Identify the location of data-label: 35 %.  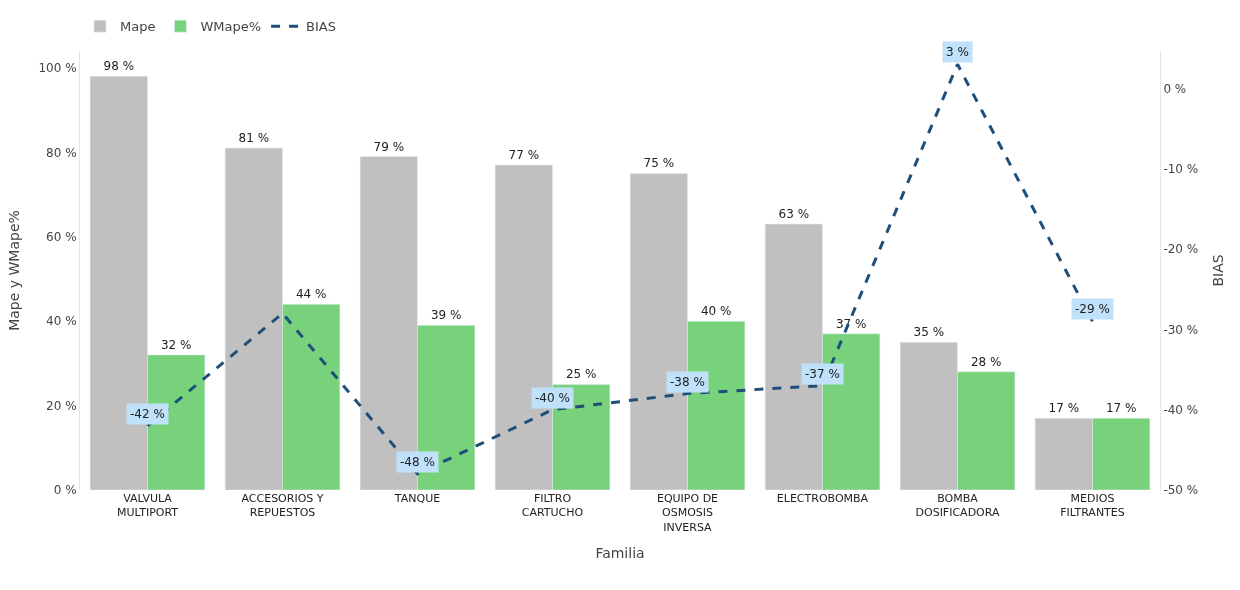
(929, 332).